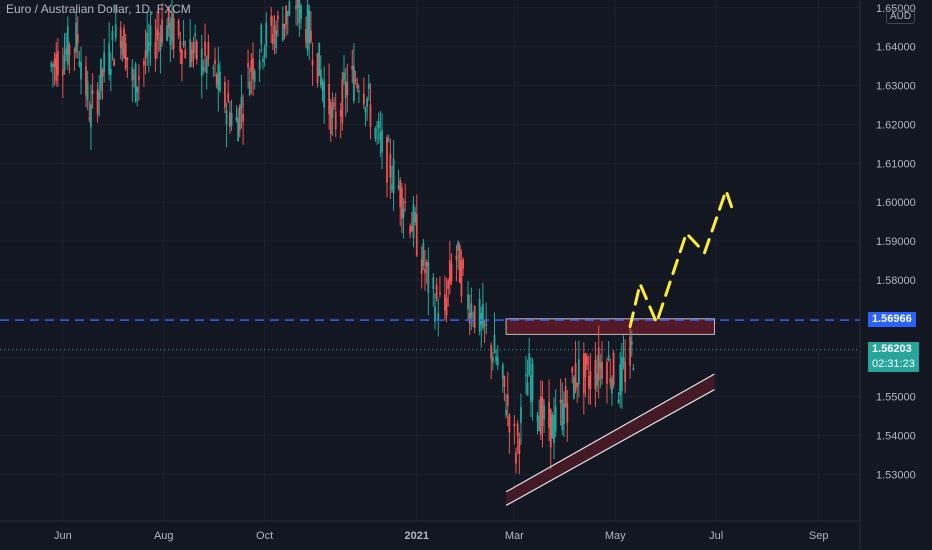  Describe the element at coordinates (610, 433) in the screenshot. I see `channel-upper-line` at that location.